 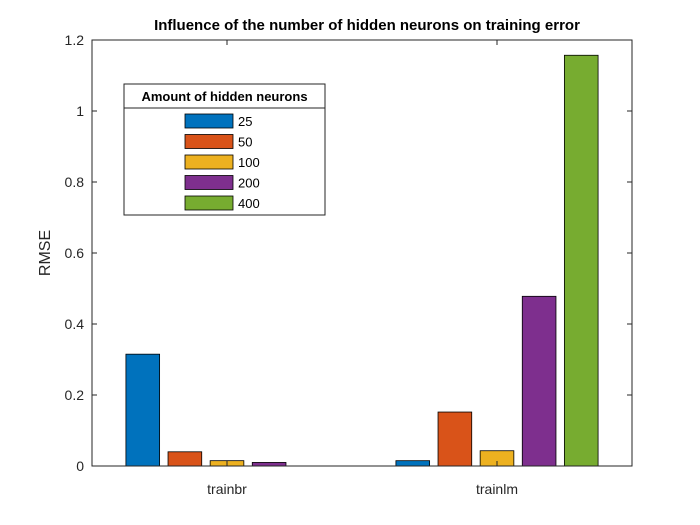 What do you see at coordinates (249, 162) in the screenshot?
I see `legend-label-100: 100` at bounding box center [249, 162].